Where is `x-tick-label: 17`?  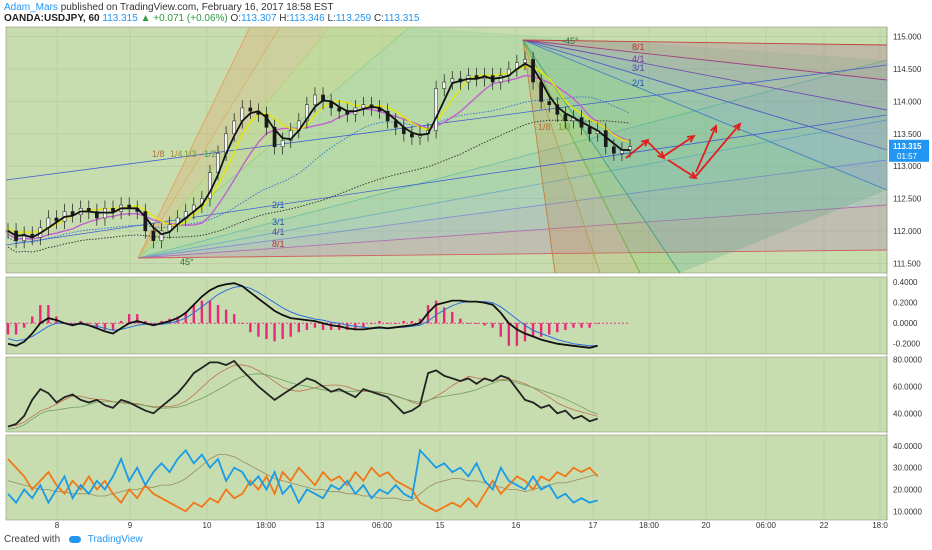
x-tick-label: 17 is located at coordinates (593, 525).